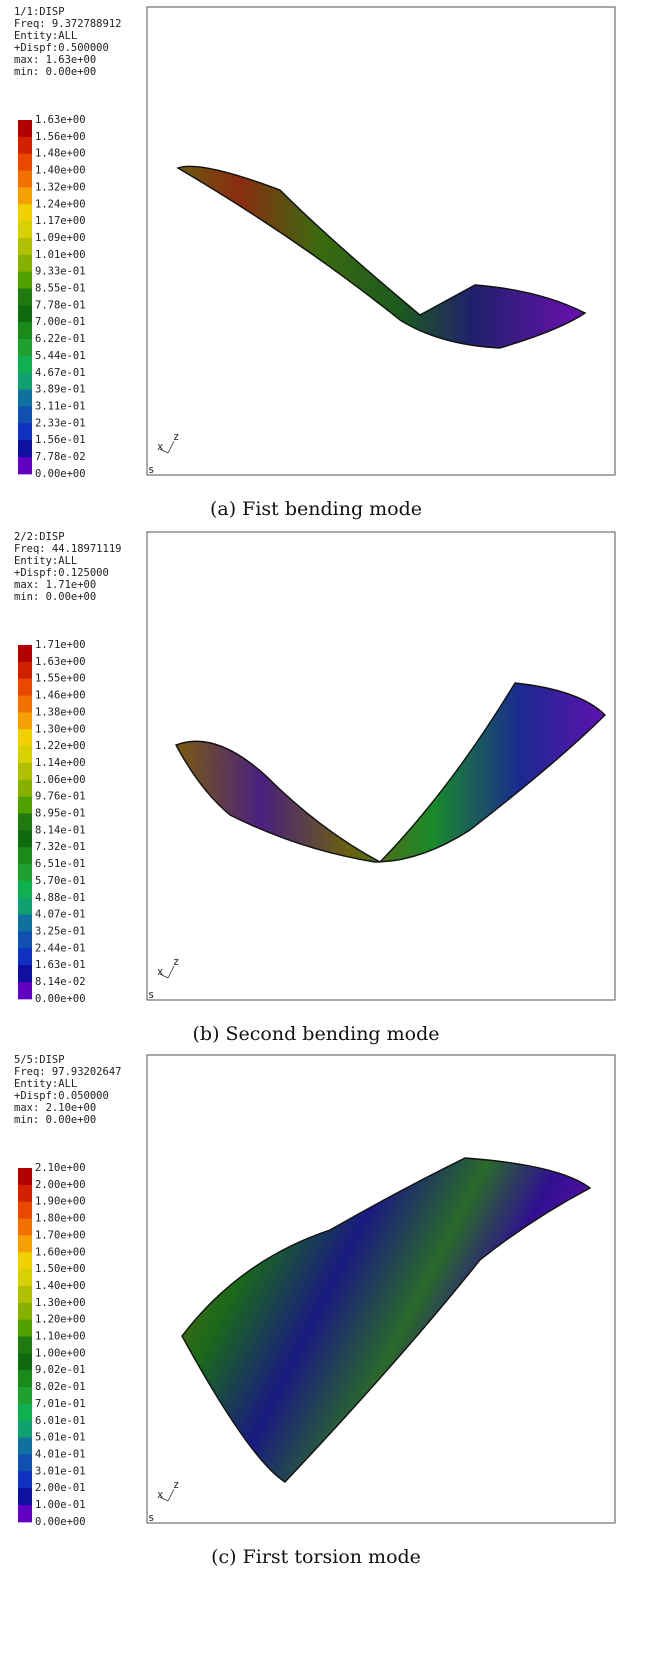  What do you see at coordinates (60, 1505) in the screenshot?
I see `legend-label: 1.00e-01` at bounding box center [60, 1505].